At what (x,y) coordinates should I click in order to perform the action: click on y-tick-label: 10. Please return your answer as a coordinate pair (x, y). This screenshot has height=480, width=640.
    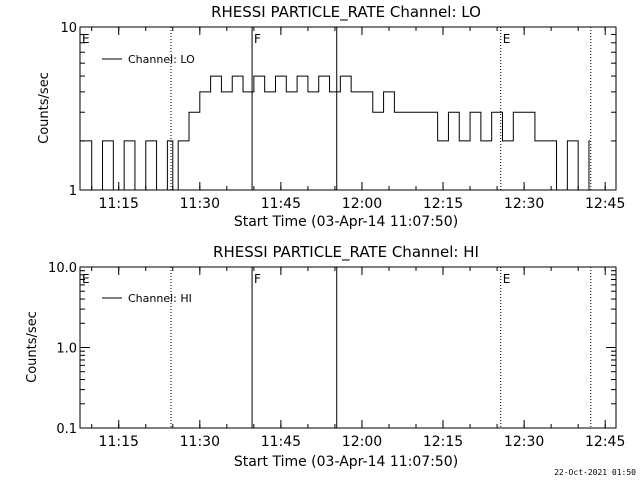
    Looking at the image, I should click on (68, 28).